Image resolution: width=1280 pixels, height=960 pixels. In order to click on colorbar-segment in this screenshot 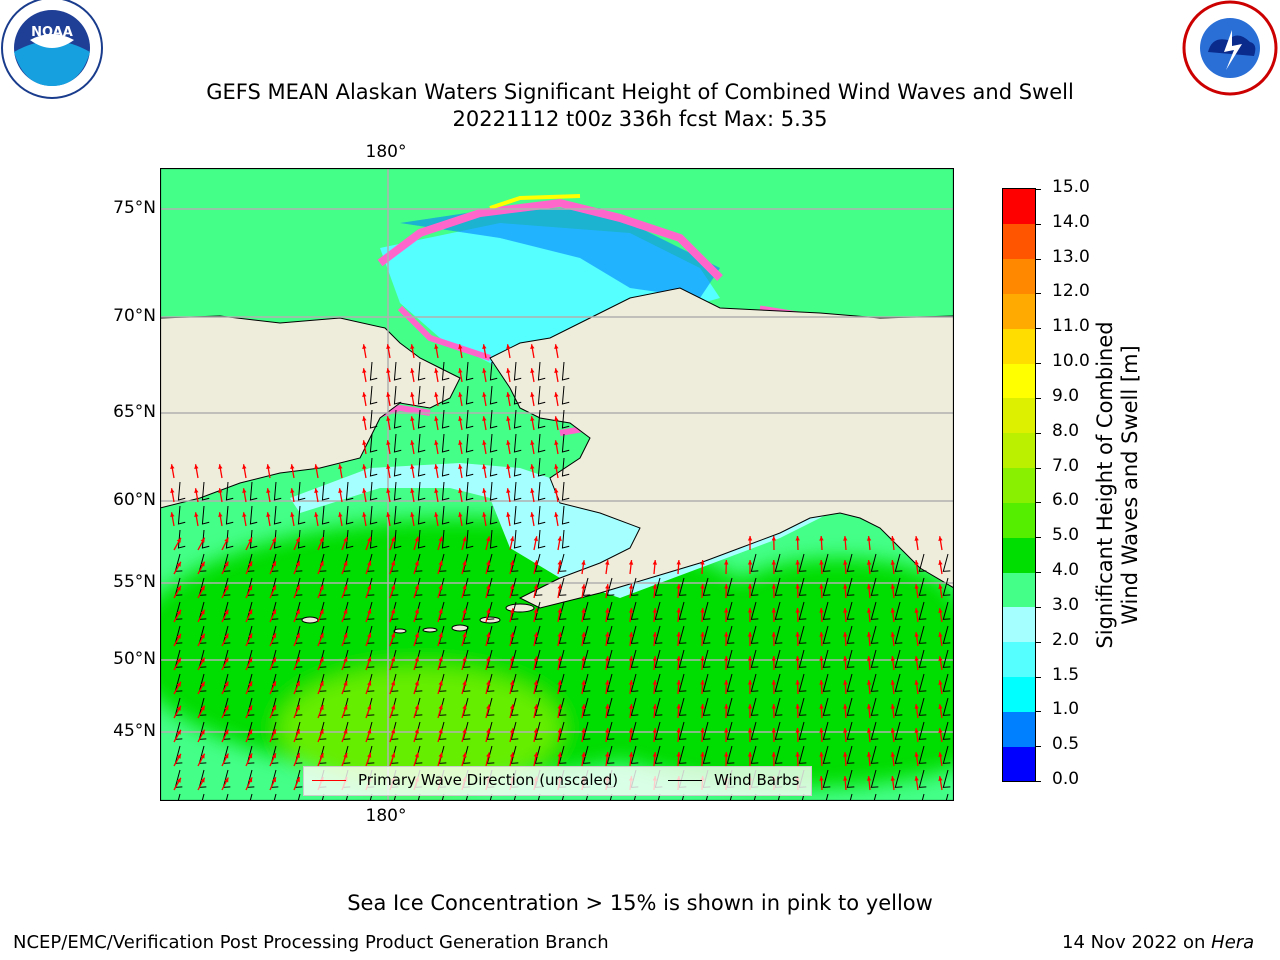, I will do `click(1019, 241)`.